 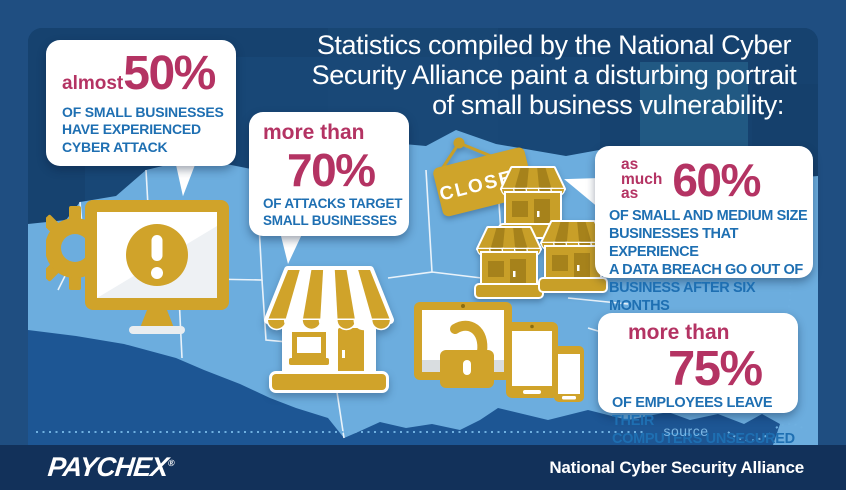 What do you see at coordinates (716, 180) in the screenshot?
I see `callout-60-stat: 60%` at bounding box center [716, 180].